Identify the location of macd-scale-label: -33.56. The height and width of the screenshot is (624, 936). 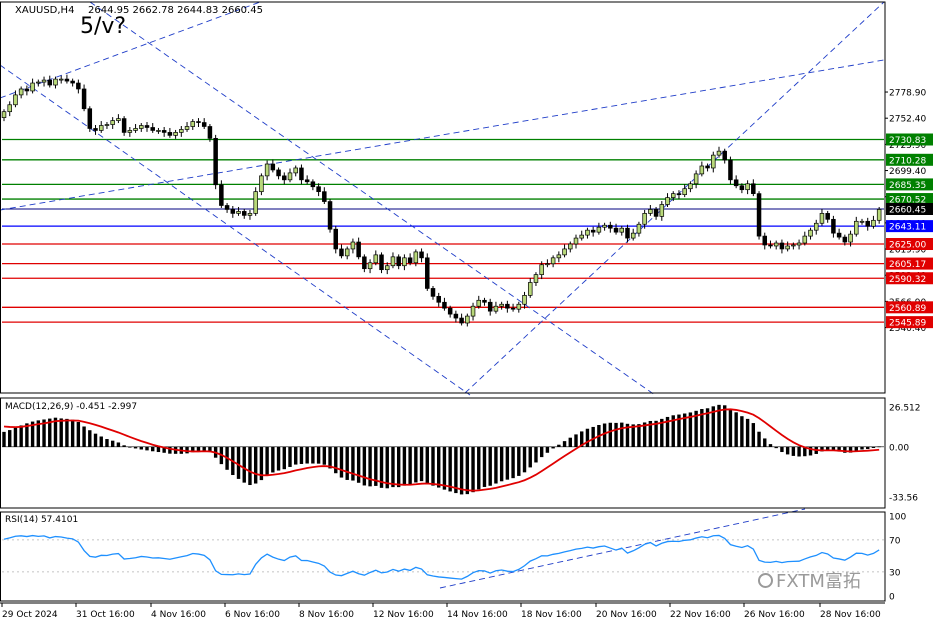
(903, 498).